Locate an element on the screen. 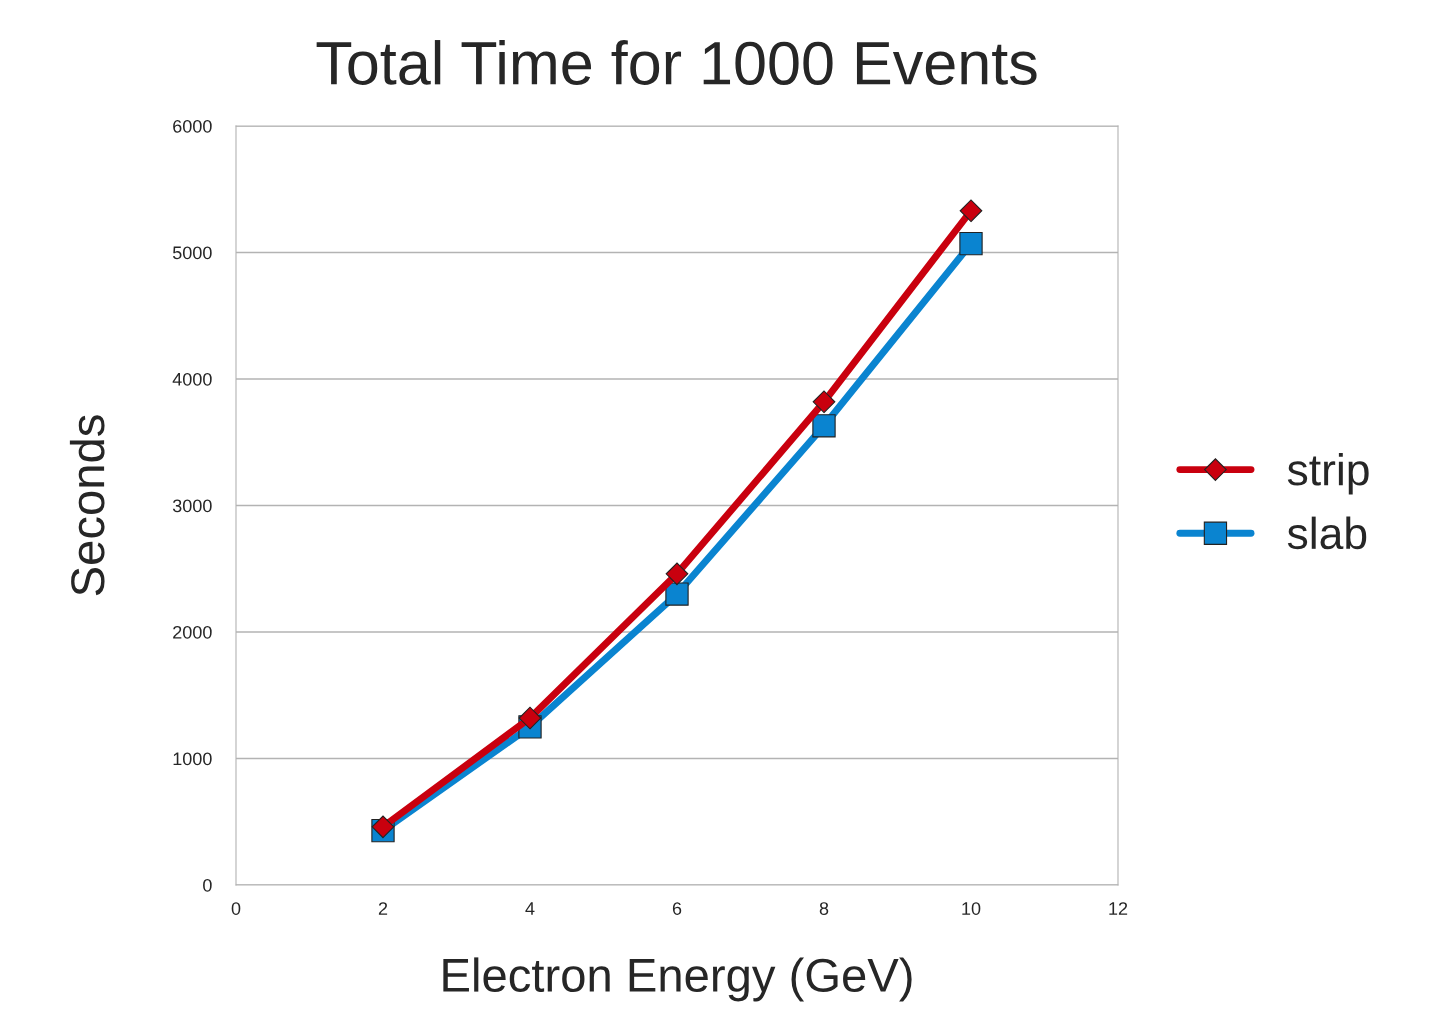 Image resolution: width=1439 pixels, height=1024 pixels. x-tick-label: 8 is located at coordinates (824, 908).